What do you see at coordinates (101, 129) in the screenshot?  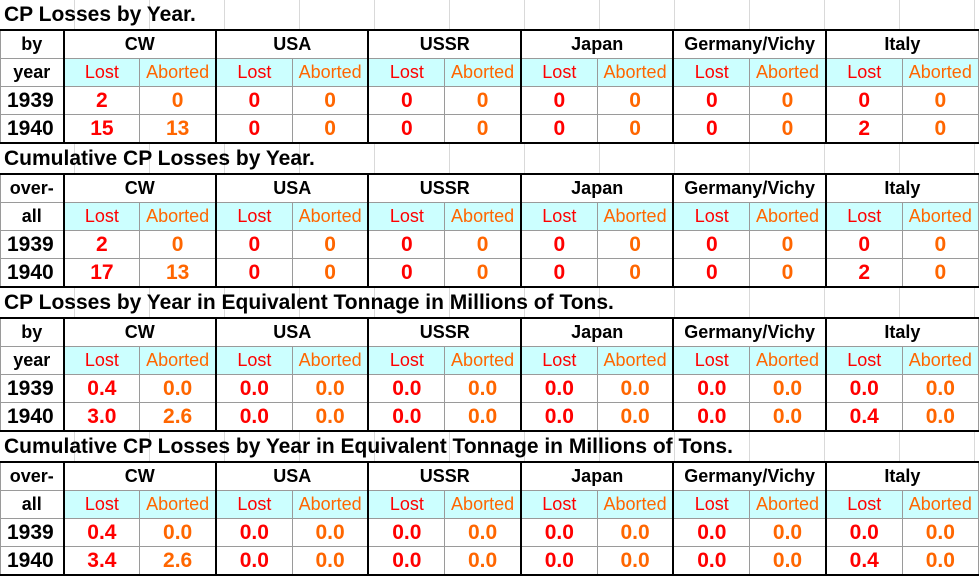 I see `lost-value: 15` at bounding box center [101, 129].